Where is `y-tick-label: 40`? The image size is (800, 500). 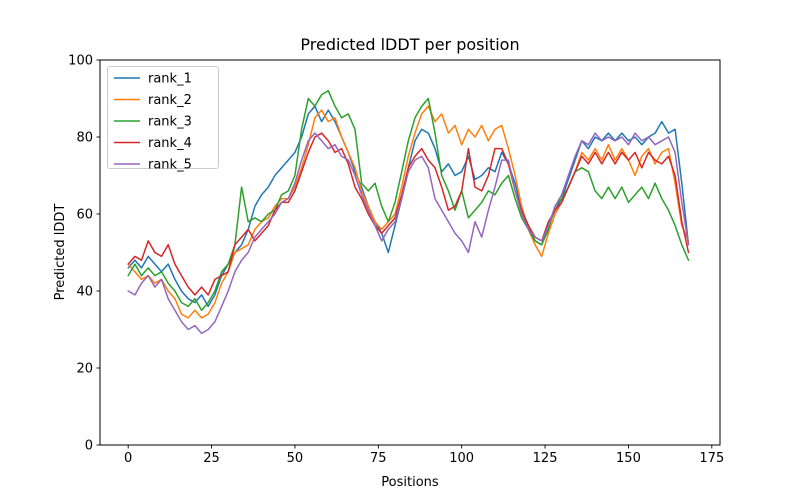
y-tick-label: 40 is located at coordinates (84, 292).